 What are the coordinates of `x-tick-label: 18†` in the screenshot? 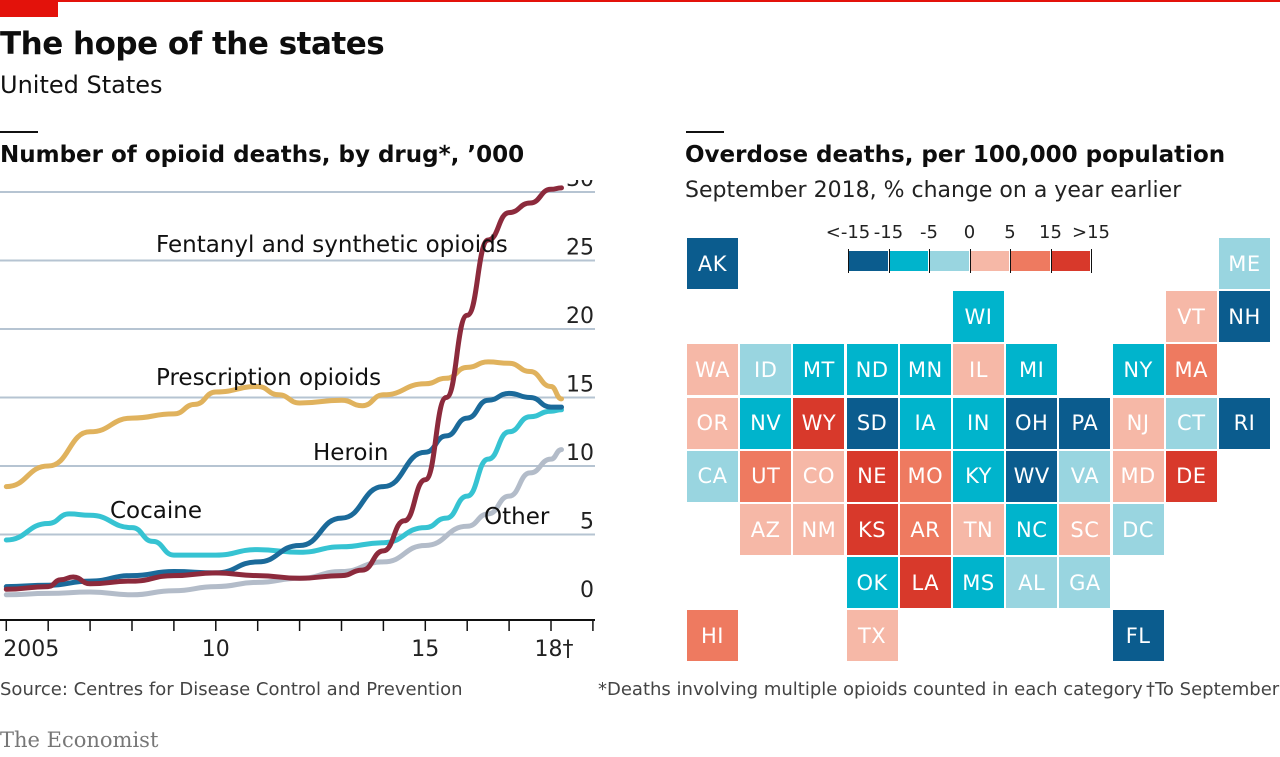 It's located at (554, 649).